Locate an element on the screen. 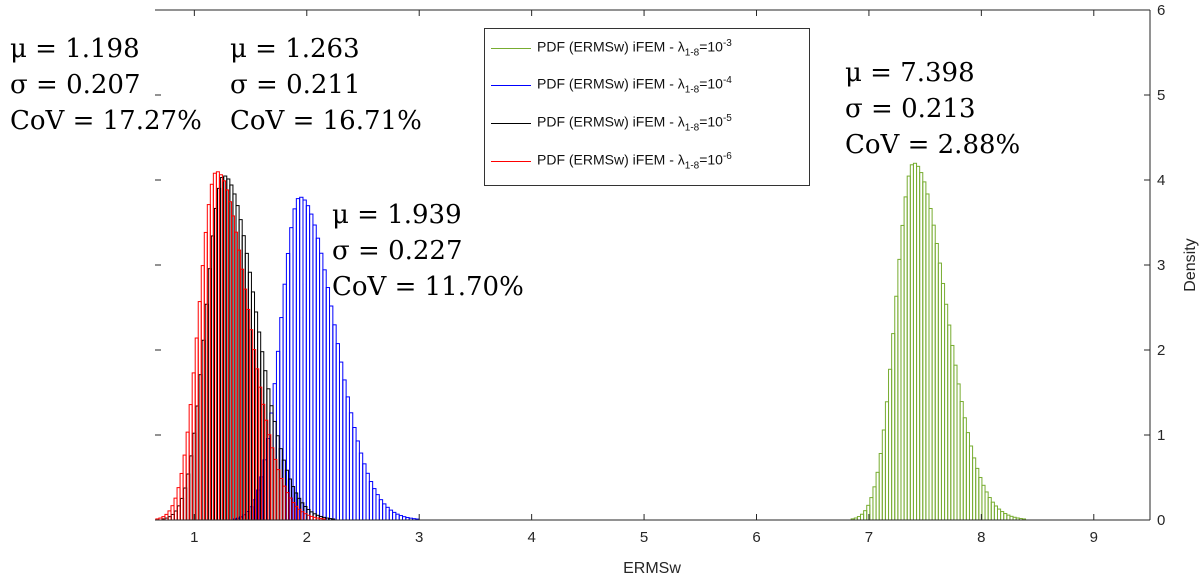 This screenshot has height=583, width=1203. stat-sigma: σ = 0.211 is located at coordinates (295, 85).